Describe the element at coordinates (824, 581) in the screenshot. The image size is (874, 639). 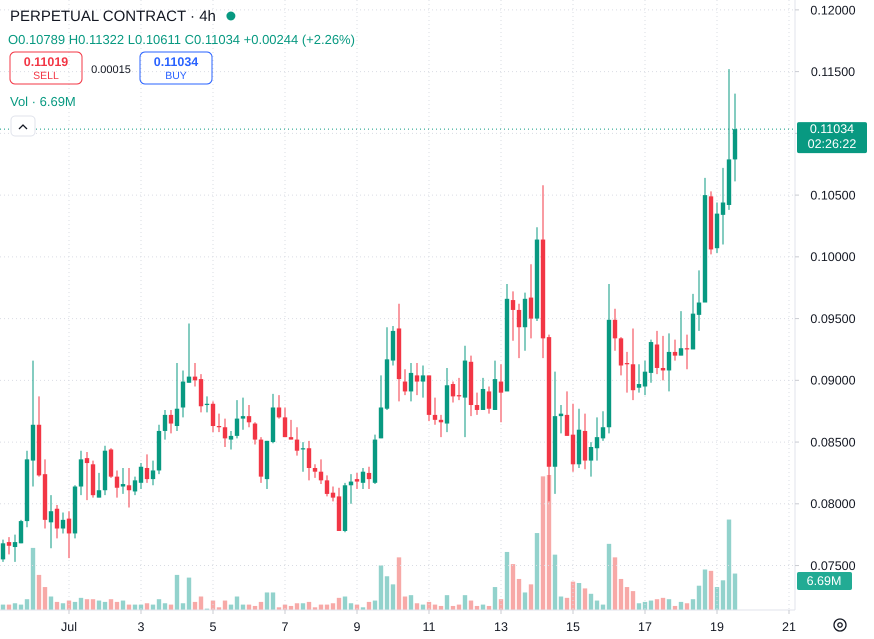
I see `text: 6.69M` at that location.